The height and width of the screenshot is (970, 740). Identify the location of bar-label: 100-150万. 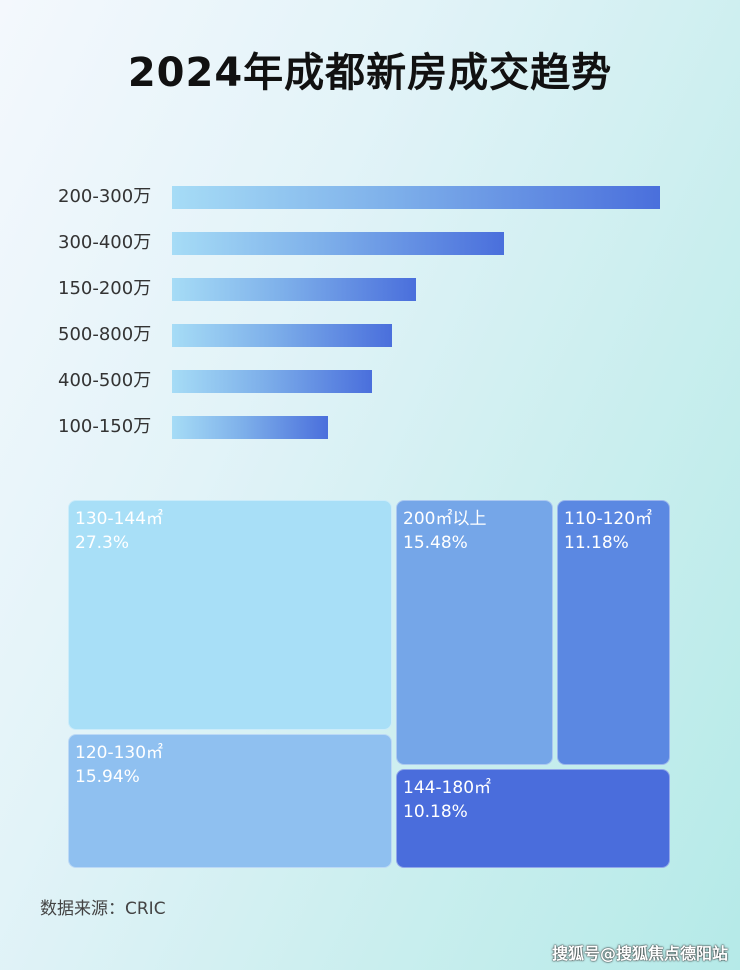
(105, 426).